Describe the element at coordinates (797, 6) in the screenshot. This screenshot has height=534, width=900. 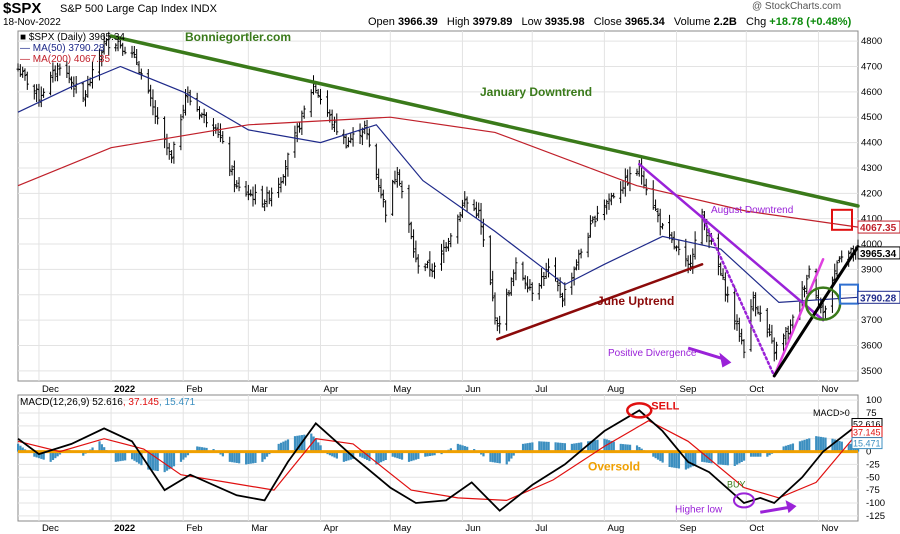
I see `copyright-text: @ StockCharts.com` at that location.